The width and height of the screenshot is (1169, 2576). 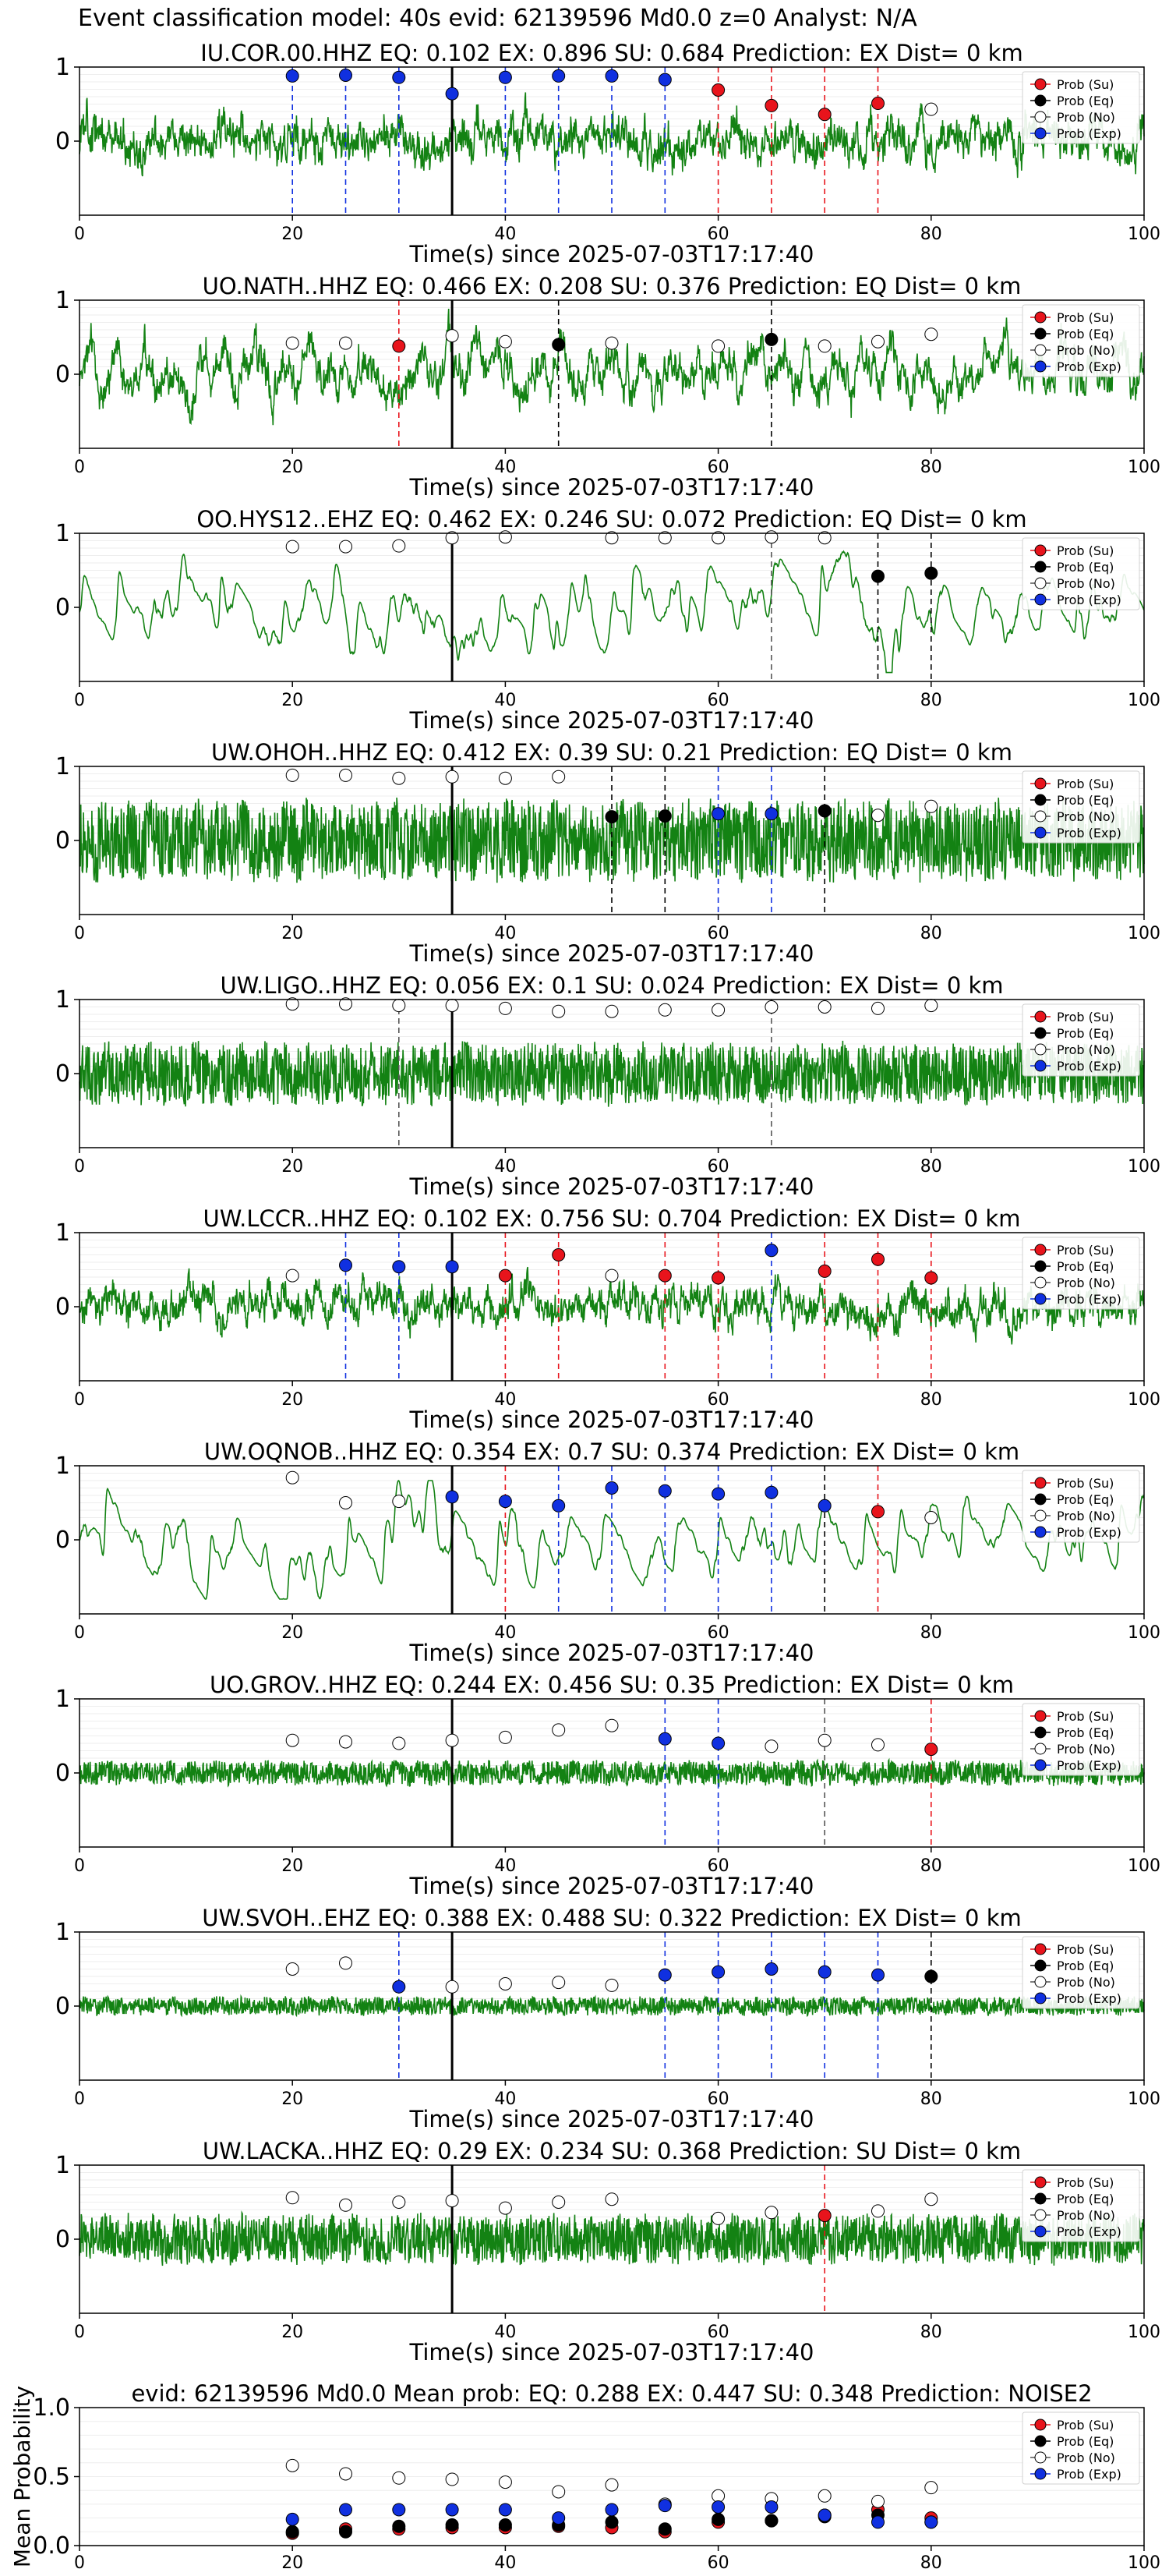 What do you see at coordinates (51, 2477) in the screenshot?
I see `y-tick-label: 0.5` at bounding box center [51, 2477].